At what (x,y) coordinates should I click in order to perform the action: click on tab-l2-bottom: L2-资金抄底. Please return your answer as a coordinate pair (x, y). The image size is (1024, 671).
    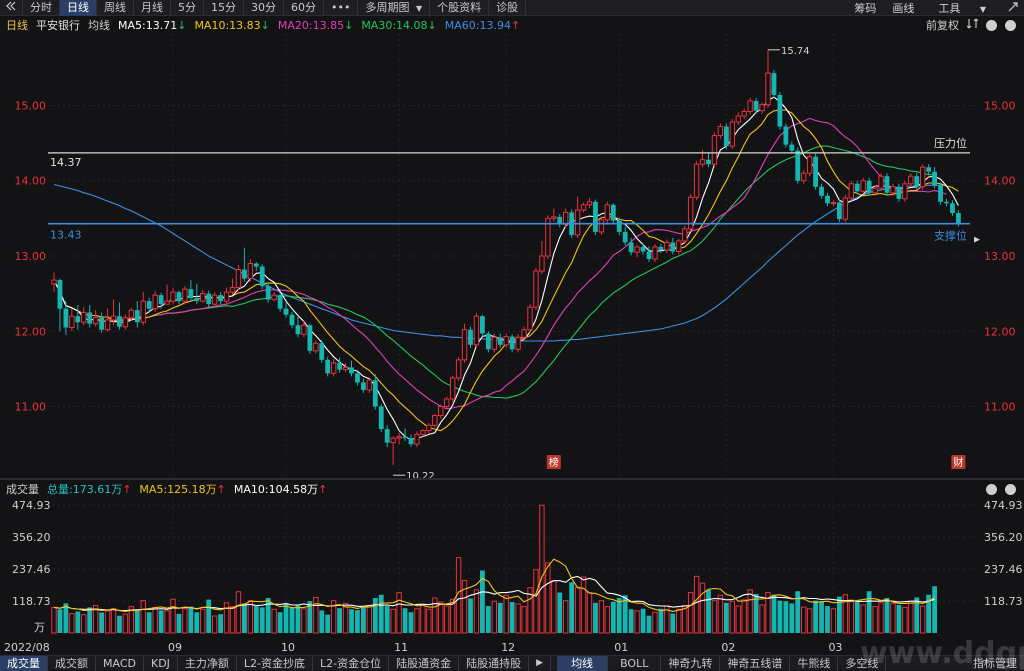
    Looking at the image, I should click on (275, 663).